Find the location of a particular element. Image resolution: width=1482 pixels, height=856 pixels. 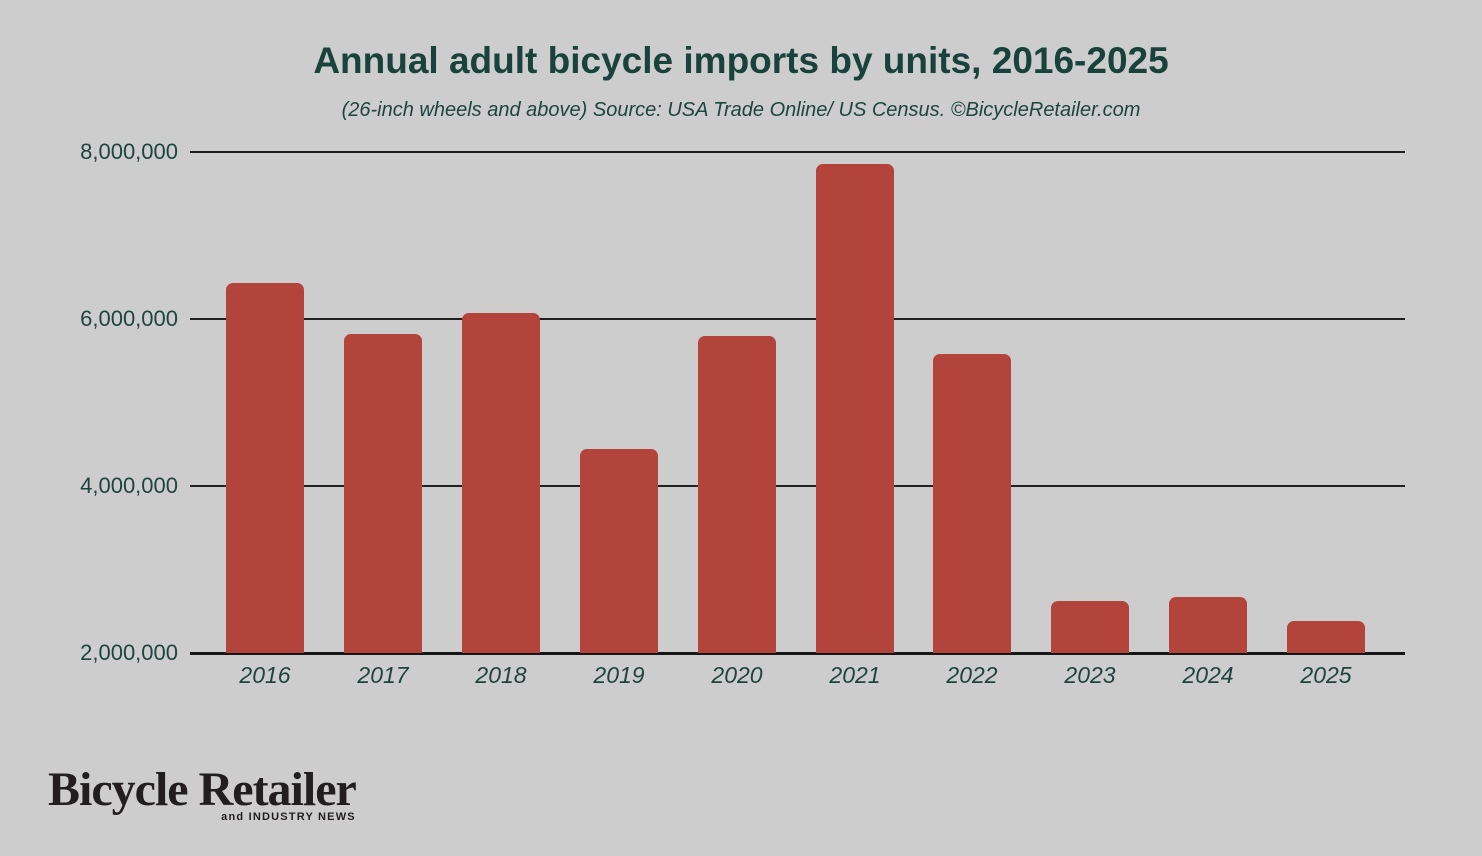

x-axis-label-2025: 2025 is located at coordinates (1326, 675).